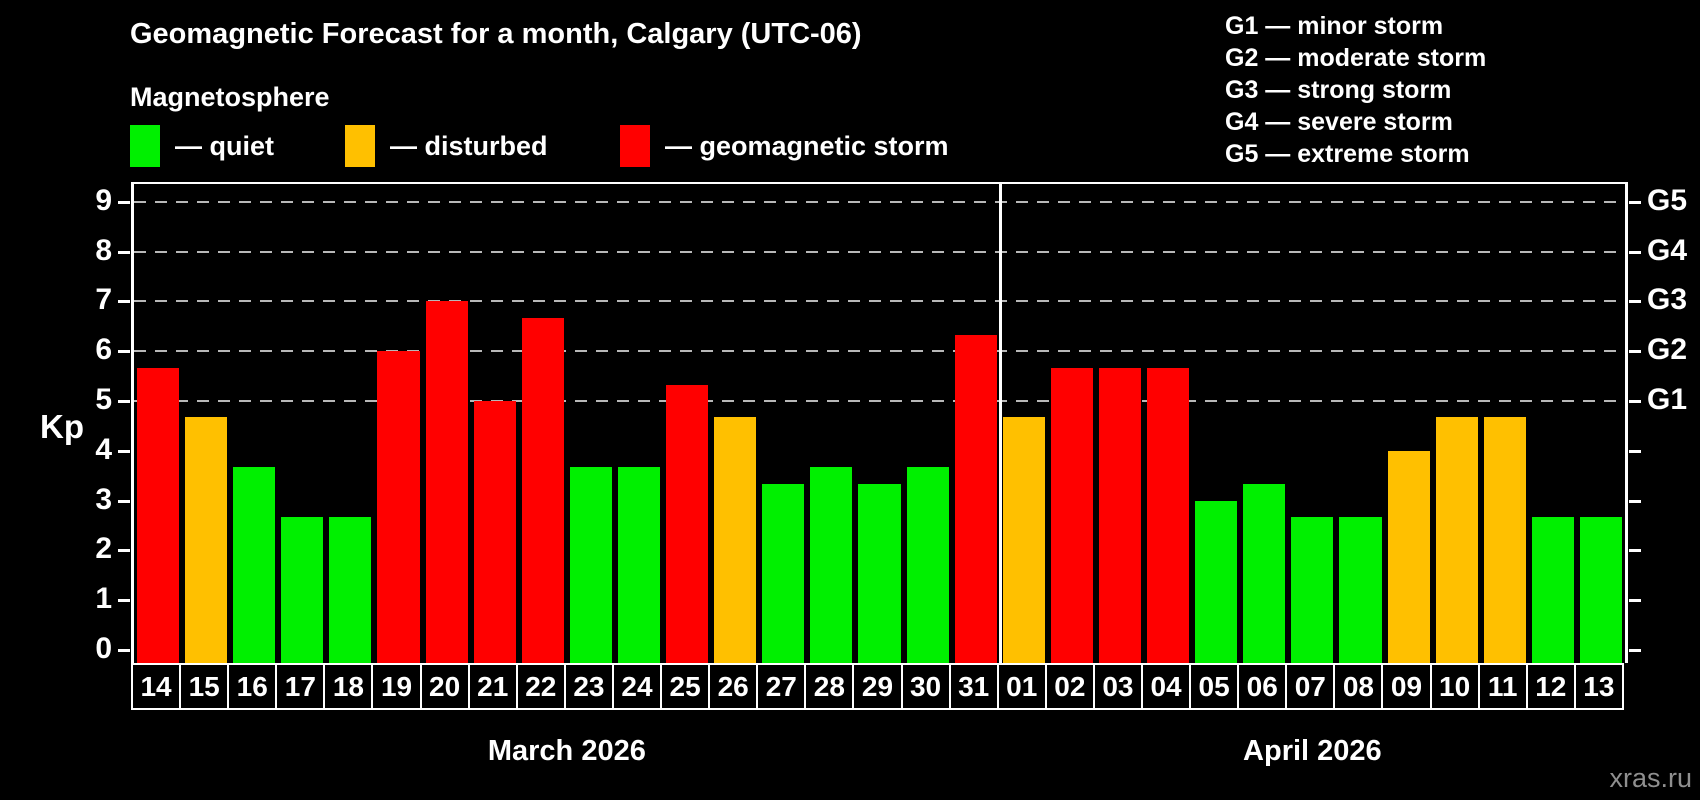 The image size is (1700, 800). Describe the element at coordinates (925, 686) in the screenshot. I see `day-label: 30` at that location.